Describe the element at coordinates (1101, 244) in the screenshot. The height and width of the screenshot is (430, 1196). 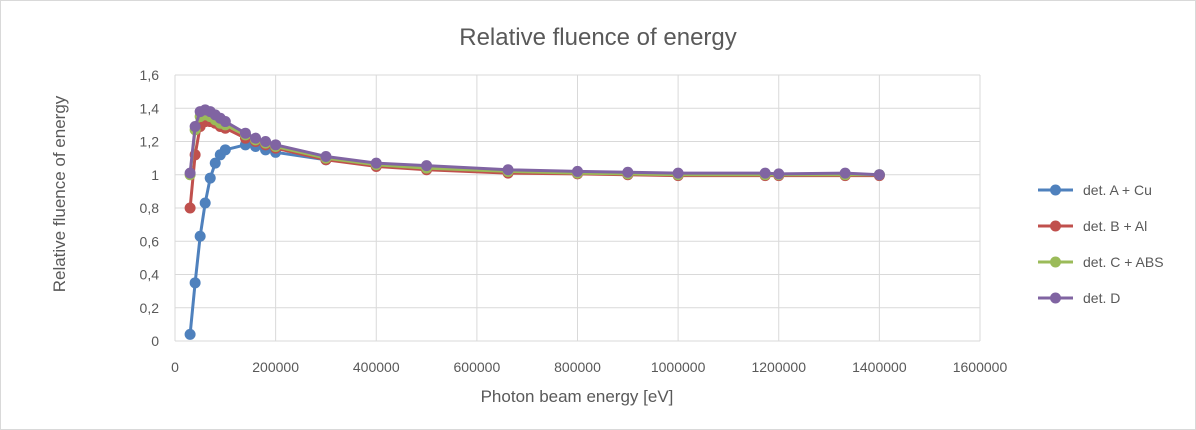
I see `legend: det. A + Cu det. B + Al det. C + ABS det. D` at that location.